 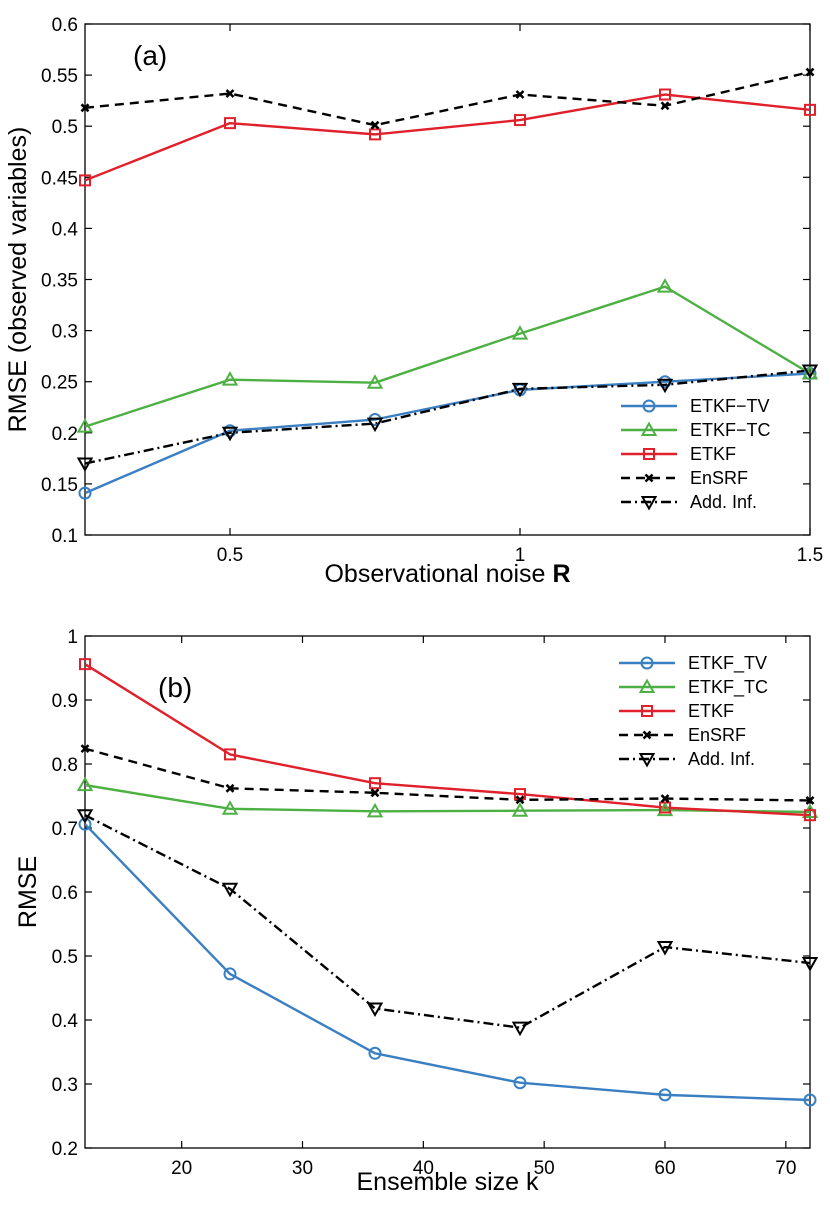 What do you see at coordinates (810, 555) in the screenshot?
I see `x-tick-label: 1.5` at bounding box center [810, 555].